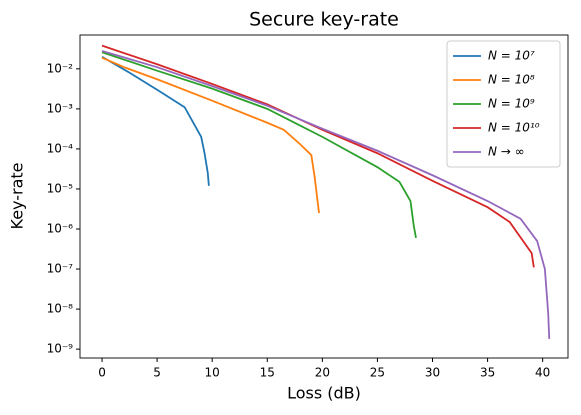 The height and width of the screenshot is (415, 581). What do you see at coordinates (60, 269) in the screenshot?
I see `y-tick-label: 10⁻⁷` at bounding box center [60, 269].